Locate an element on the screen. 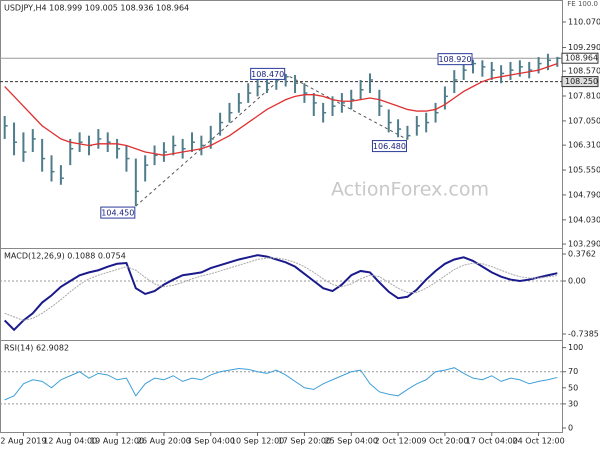 This screenshot has width=600, height=450. x-tick-label: 12 Aug 04:00 is located at coordinates (70, 441).